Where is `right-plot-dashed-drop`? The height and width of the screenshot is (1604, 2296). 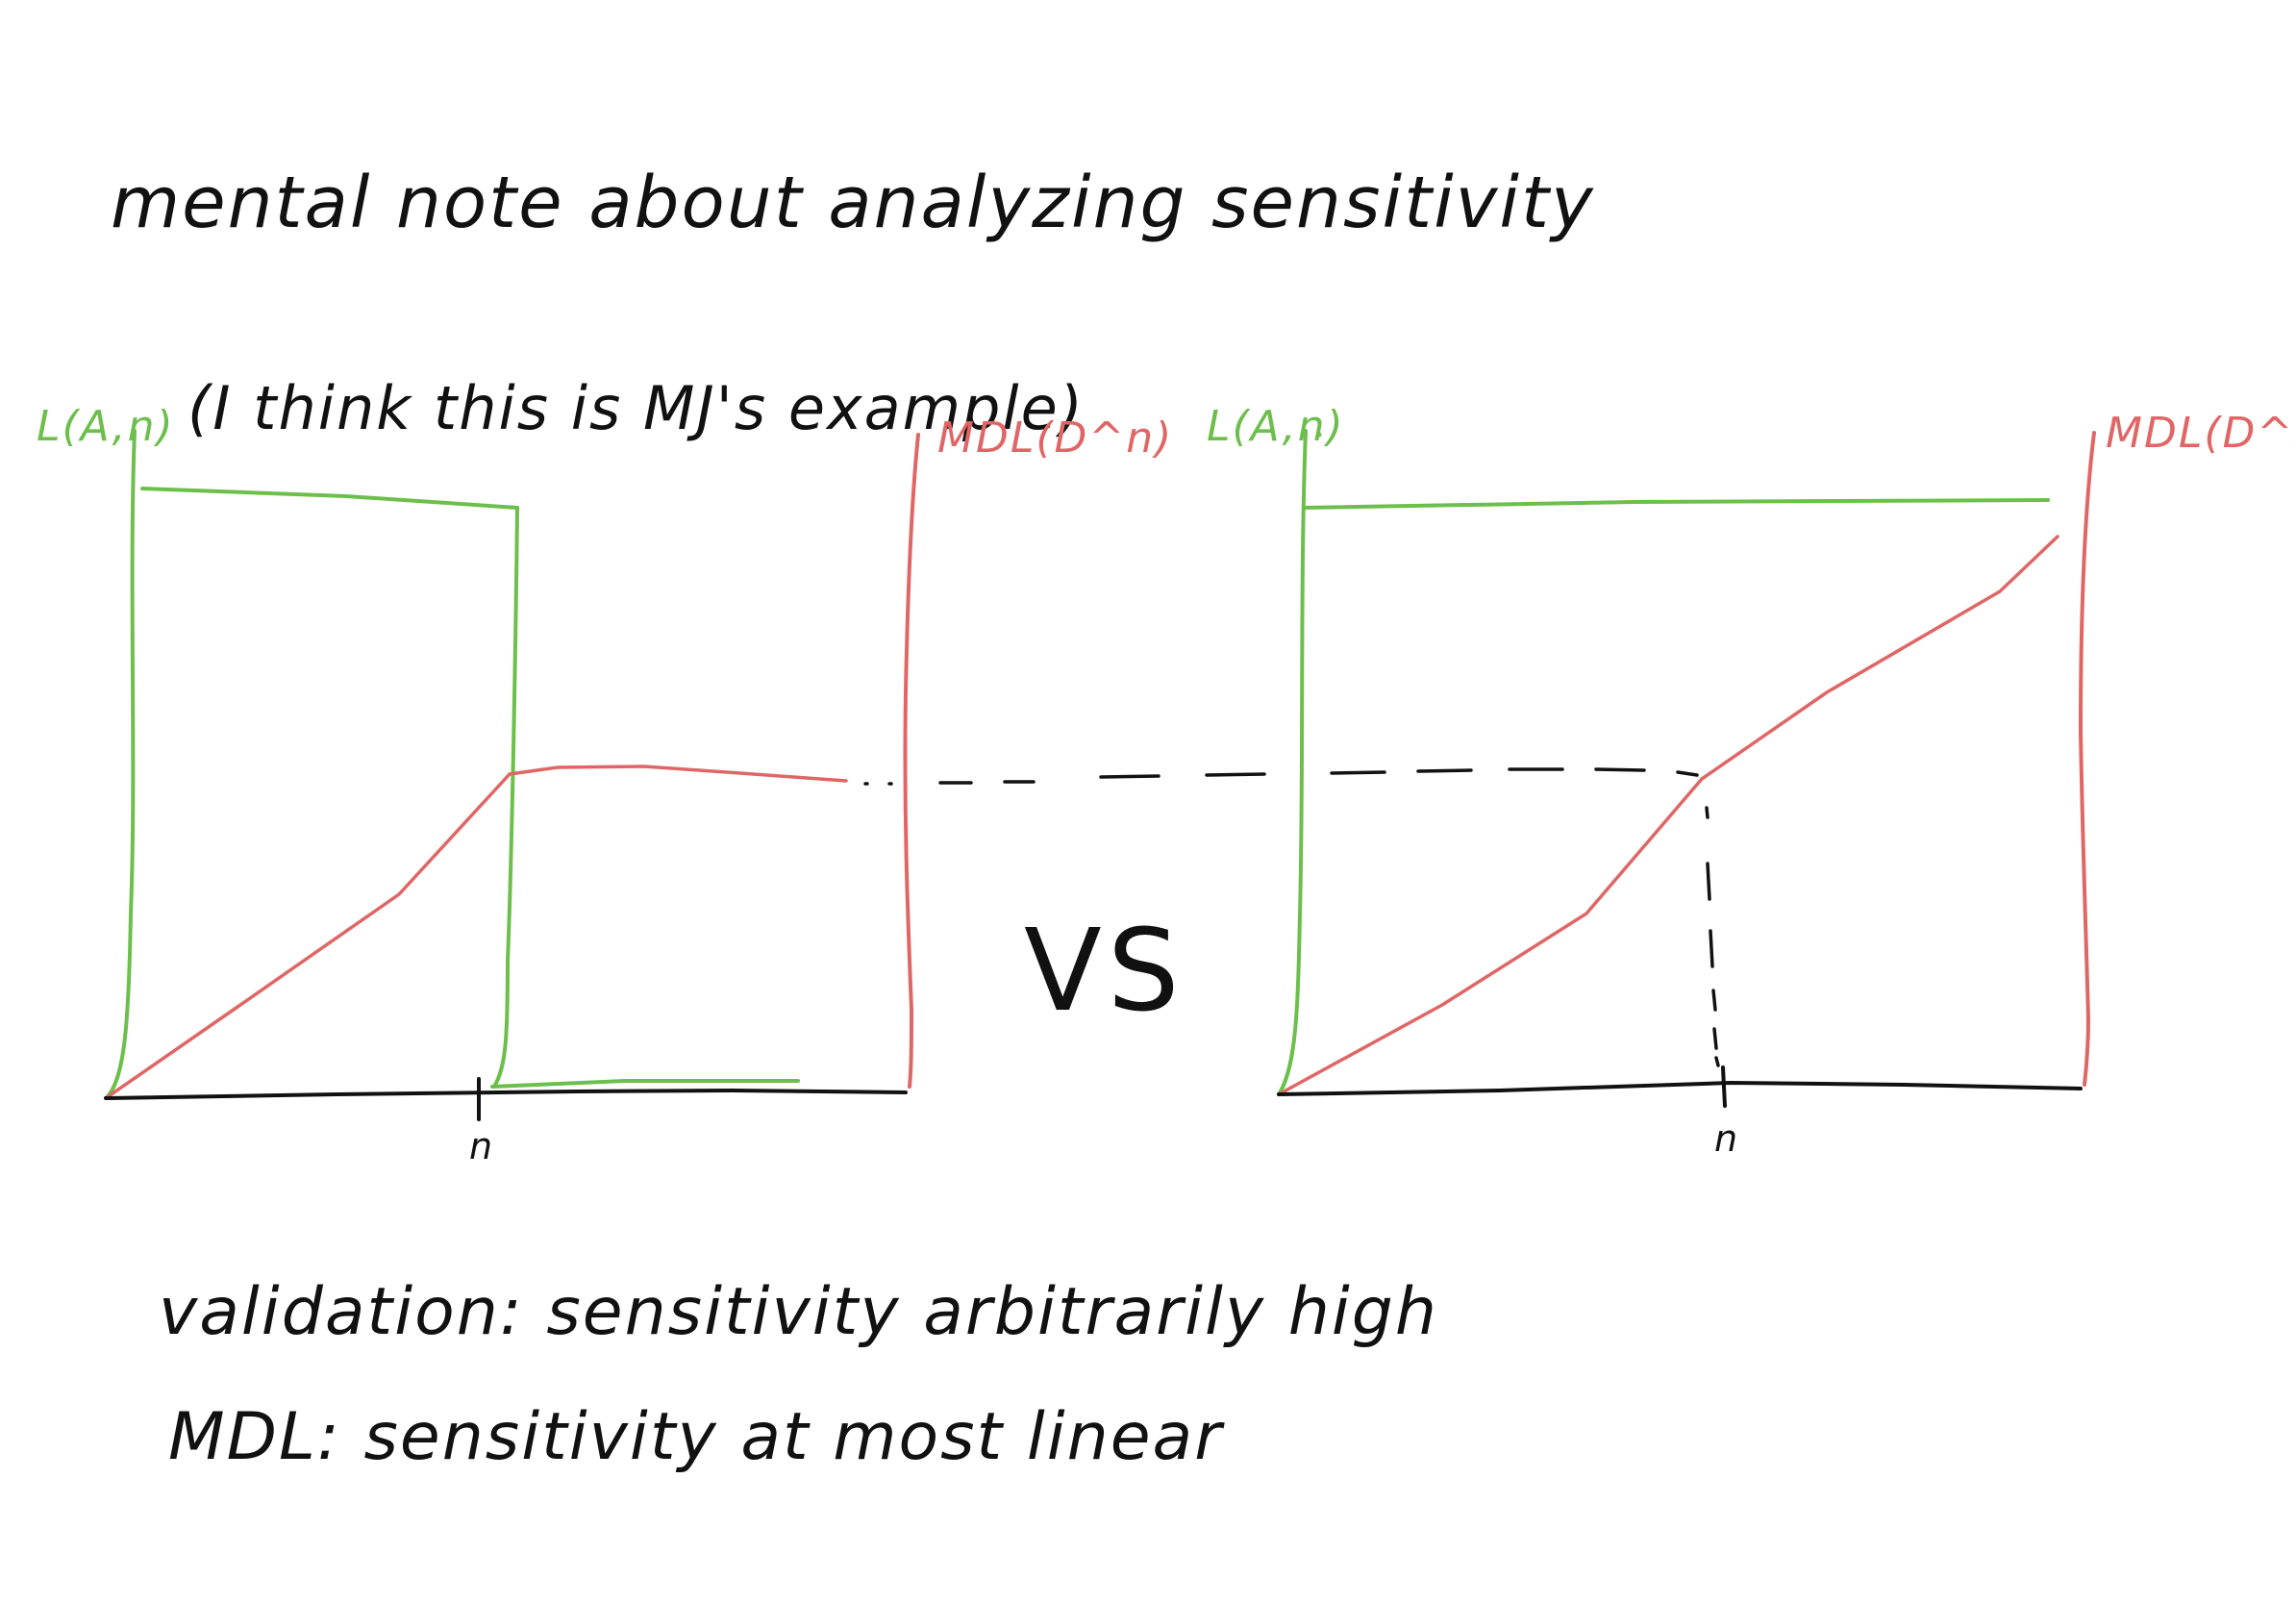 right-plot-dashed-drop is located at coordinates (1712, 936).